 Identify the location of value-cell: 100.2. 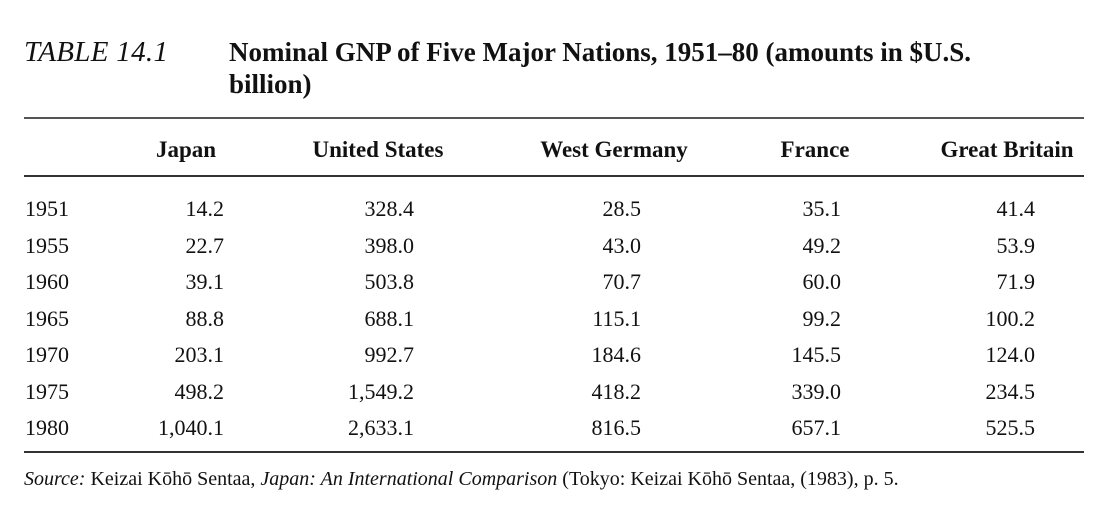
(1010, 318).